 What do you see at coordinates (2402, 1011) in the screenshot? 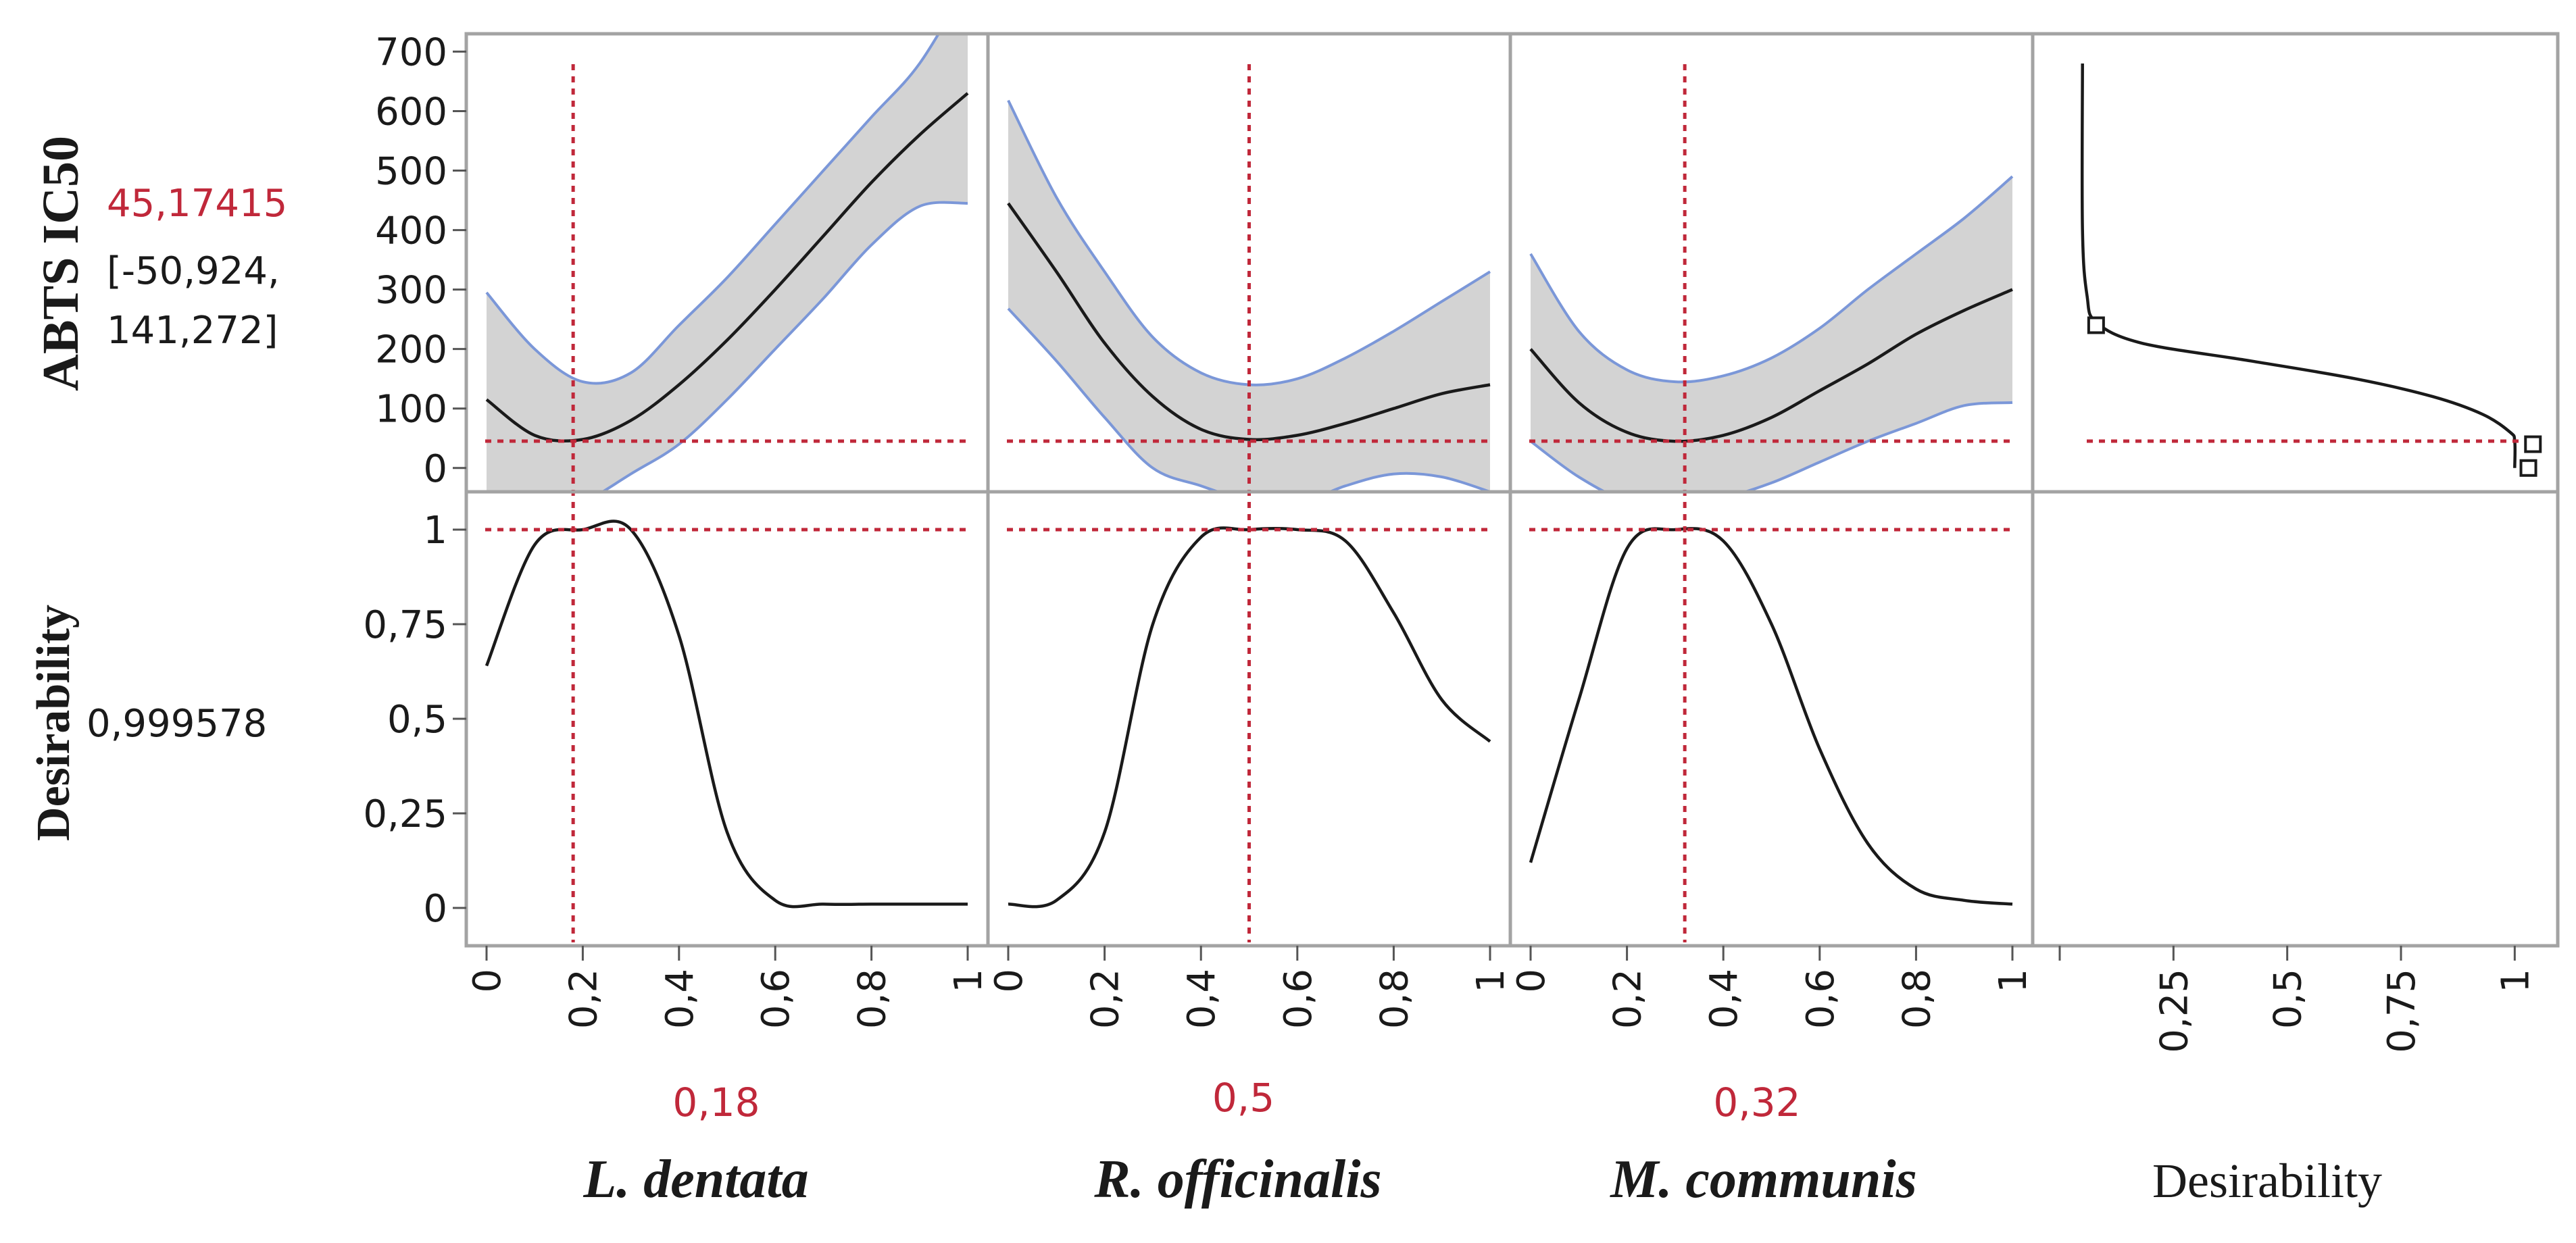
I see `xtick-label-desirability: 0,75` at bounding box center [2402, 1011].